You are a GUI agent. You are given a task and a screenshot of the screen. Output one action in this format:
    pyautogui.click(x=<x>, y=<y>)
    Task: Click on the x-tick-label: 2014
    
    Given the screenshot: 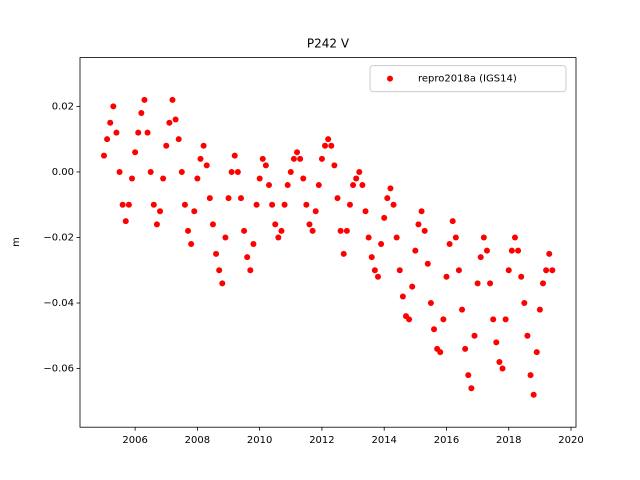 What is the action you would take?
    pyautogui.click(x=383, y=440)
    